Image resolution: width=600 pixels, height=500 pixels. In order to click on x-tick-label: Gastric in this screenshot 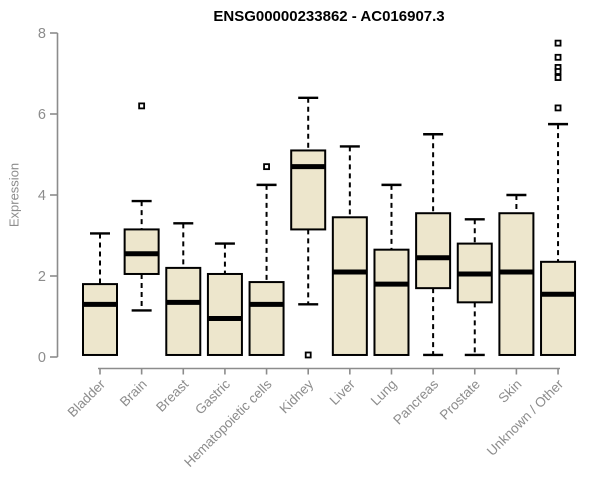, I will do `click(212, 396)`.